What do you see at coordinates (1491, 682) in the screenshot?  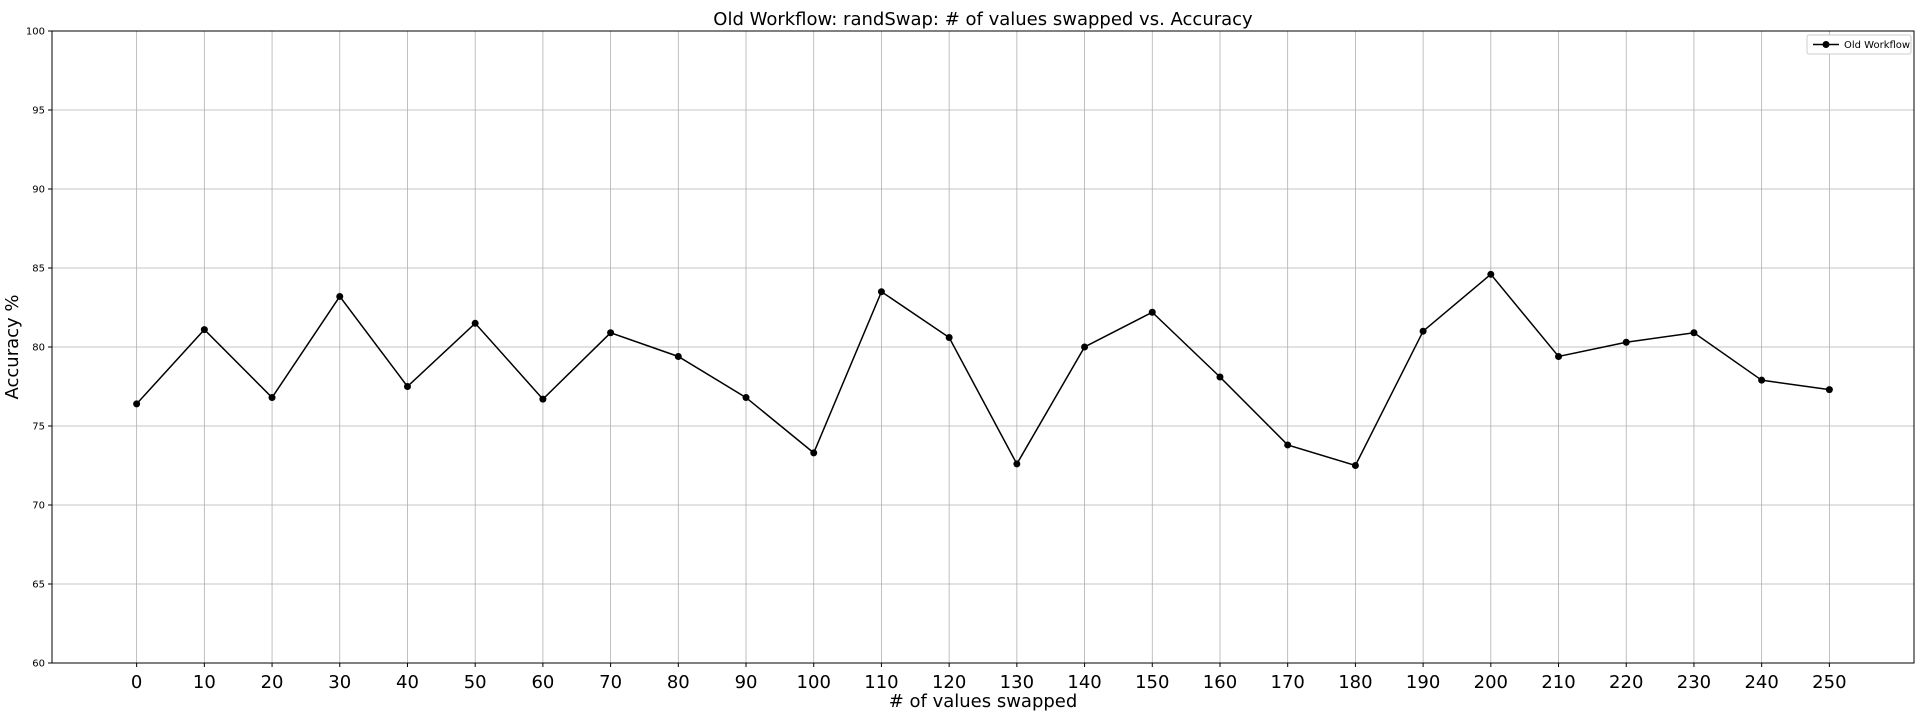 I see `x-tick-label: 200` at bounding box center [1491, 682].